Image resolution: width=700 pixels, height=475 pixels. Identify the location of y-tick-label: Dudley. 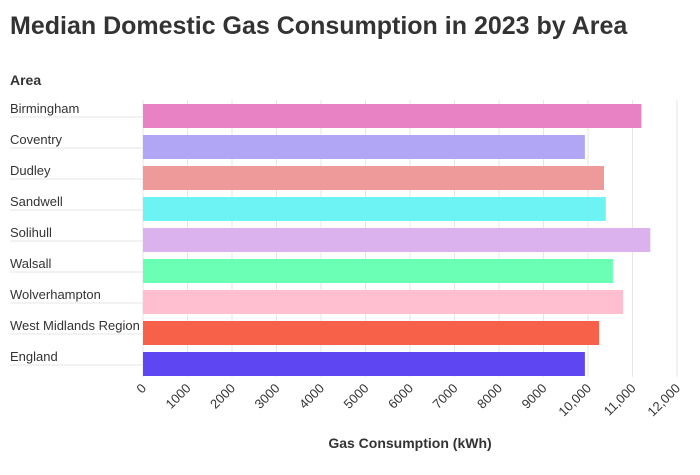
(30, 170).